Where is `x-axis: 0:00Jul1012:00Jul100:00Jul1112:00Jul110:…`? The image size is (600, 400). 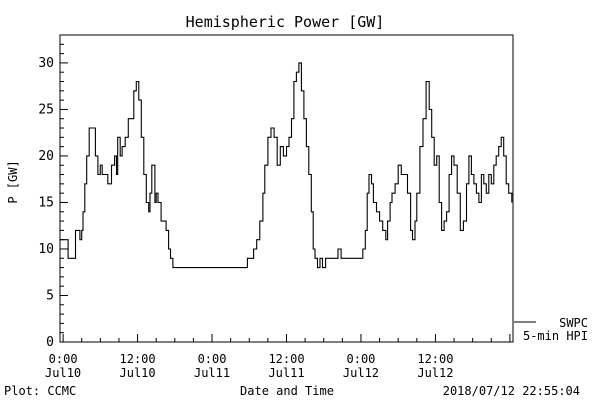
x-axis: 0:00Jul1012:00Jul100:00Jul1112:00Jul110:… is located at coordinates (278, 357).